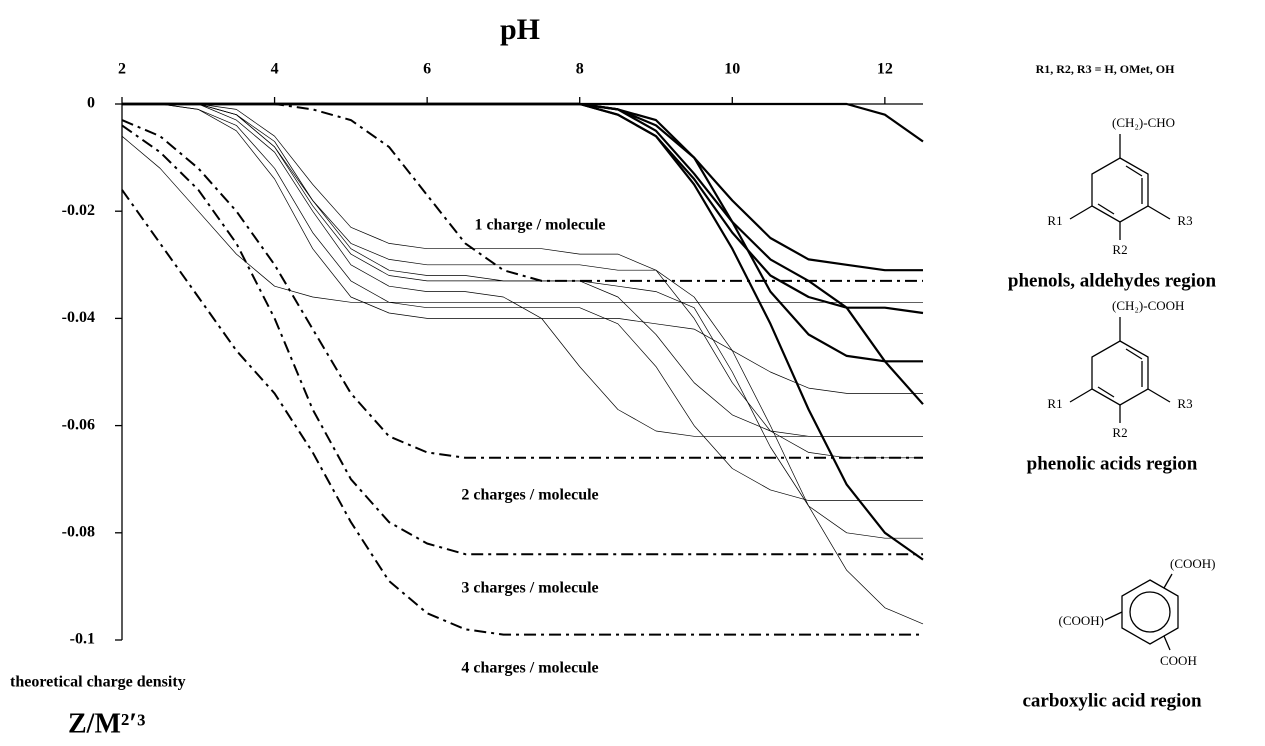  I want to click on annotation: 4 charges / molecule, so click(529, 668).